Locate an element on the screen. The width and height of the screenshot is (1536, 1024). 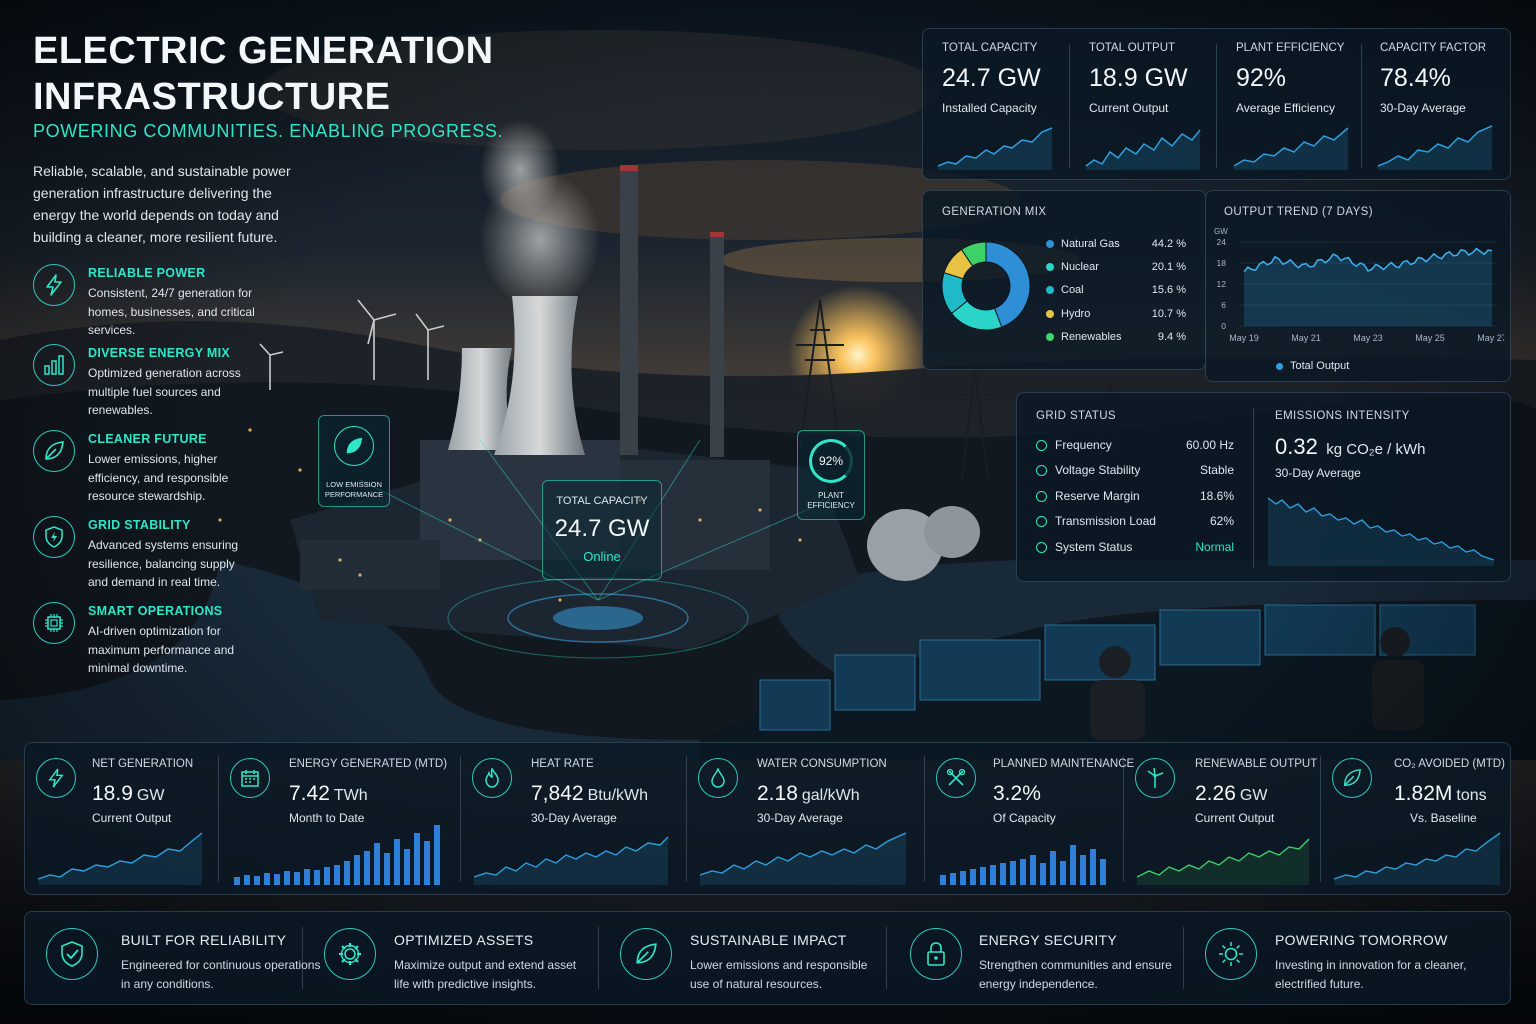
metric-unit: GW is located at coordinates (1253, 795).